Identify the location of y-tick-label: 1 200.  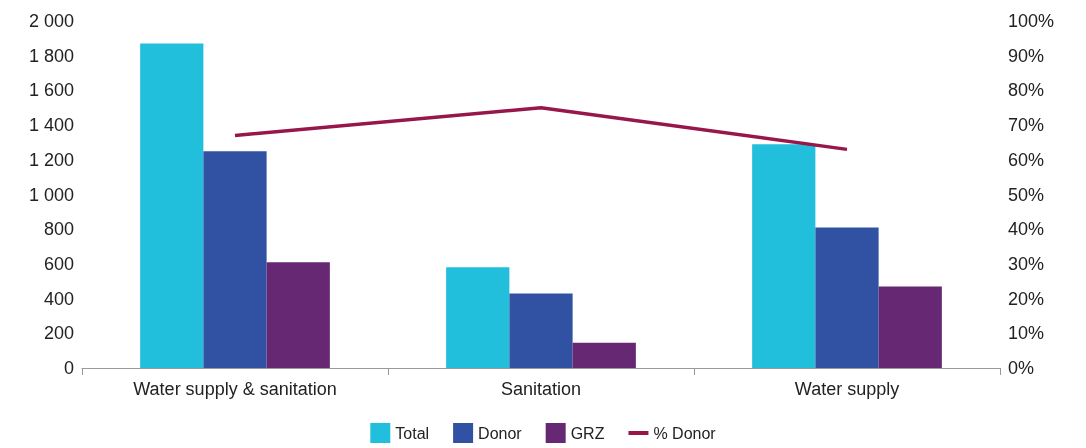
(51, 159).